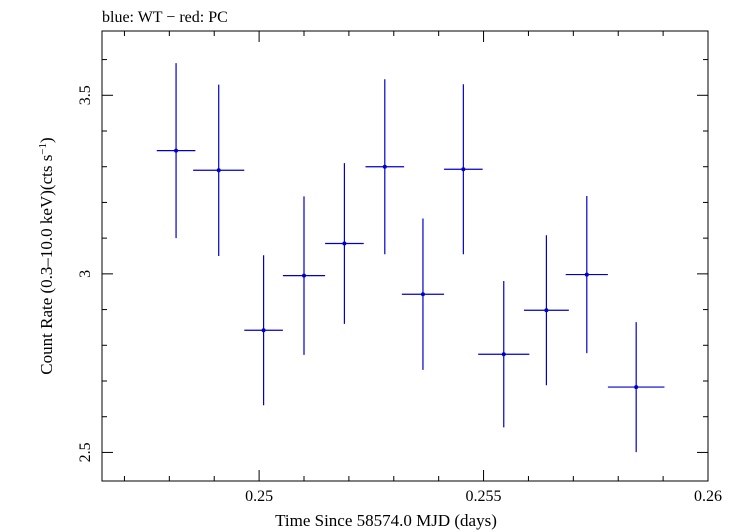  What do you see at coordinates (259, 496) in the screenshot?
I see `x-tick-label: 0.25` at bounding box center [259, 496].